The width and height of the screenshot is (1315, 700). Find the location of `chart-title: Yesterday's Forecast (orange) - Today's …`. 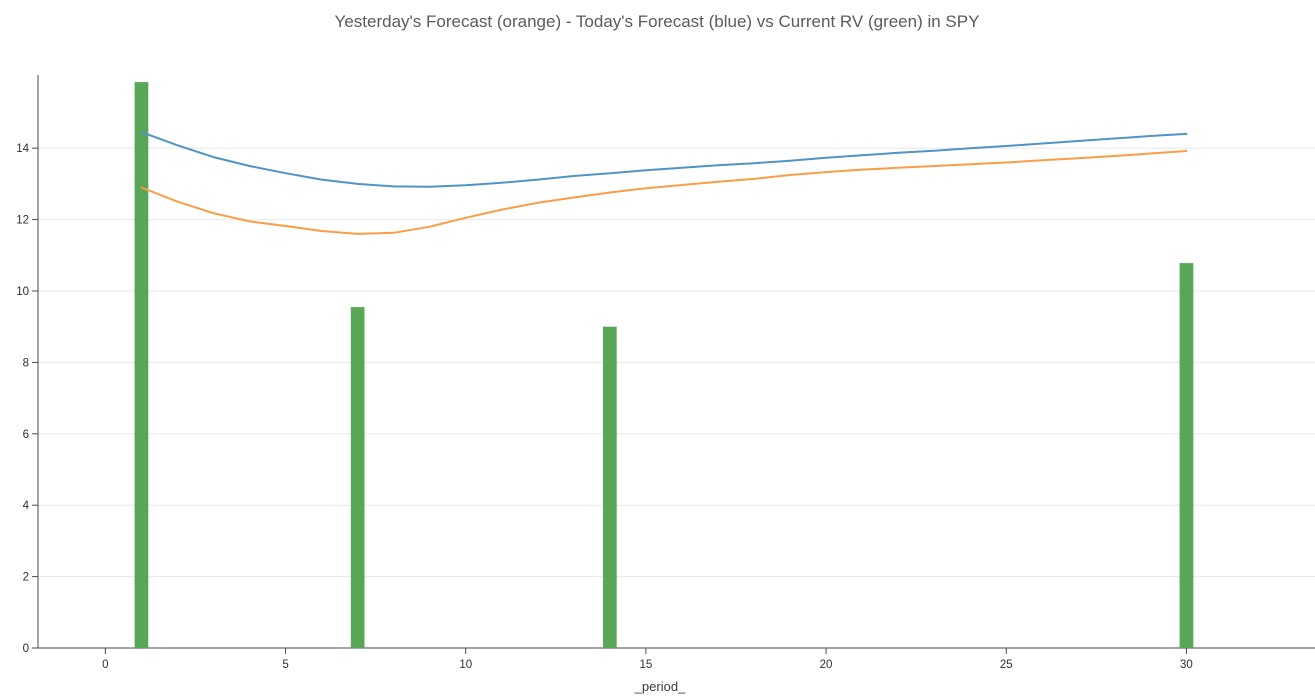

chart-title: Yesterday's Forecast (orange) - Today's … is located at coordinates (657, 21).